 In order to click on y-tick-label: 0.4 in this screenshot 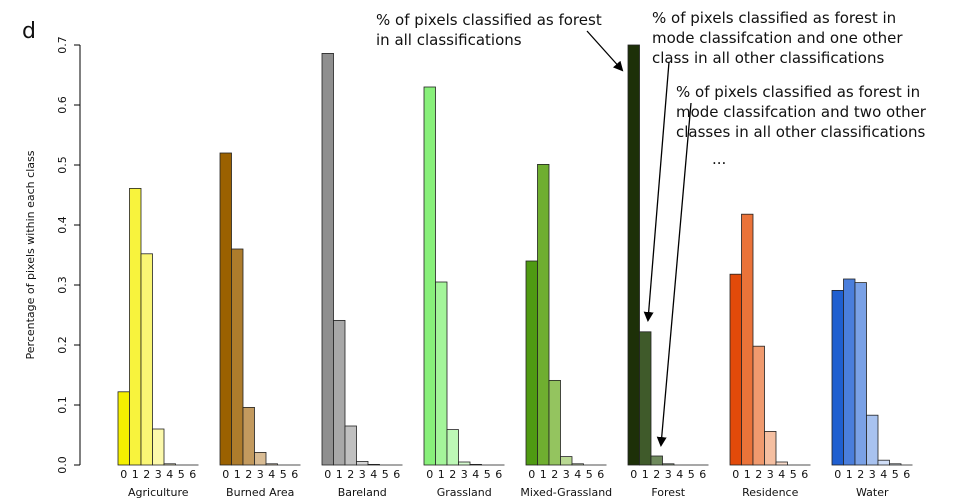, I will do `click(62, 225)`.